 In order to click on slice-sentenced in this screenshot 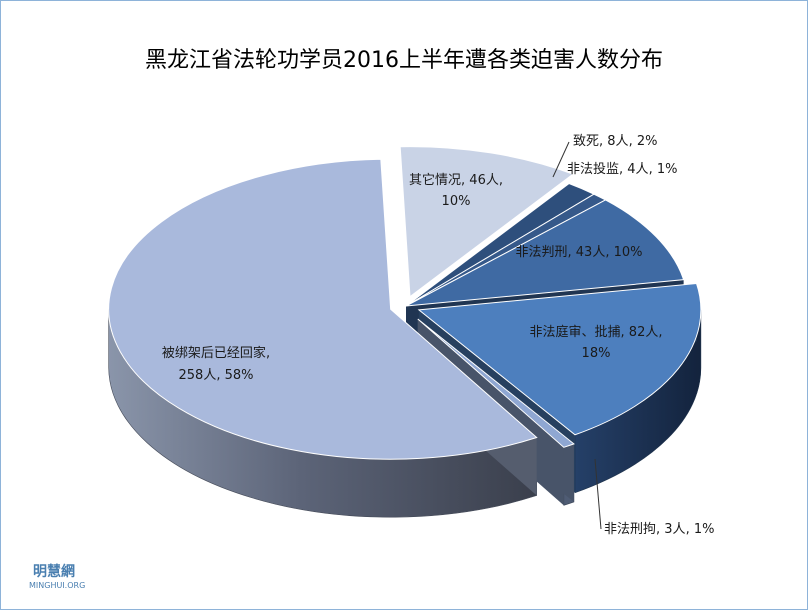, I will do `click(545, 253)`.